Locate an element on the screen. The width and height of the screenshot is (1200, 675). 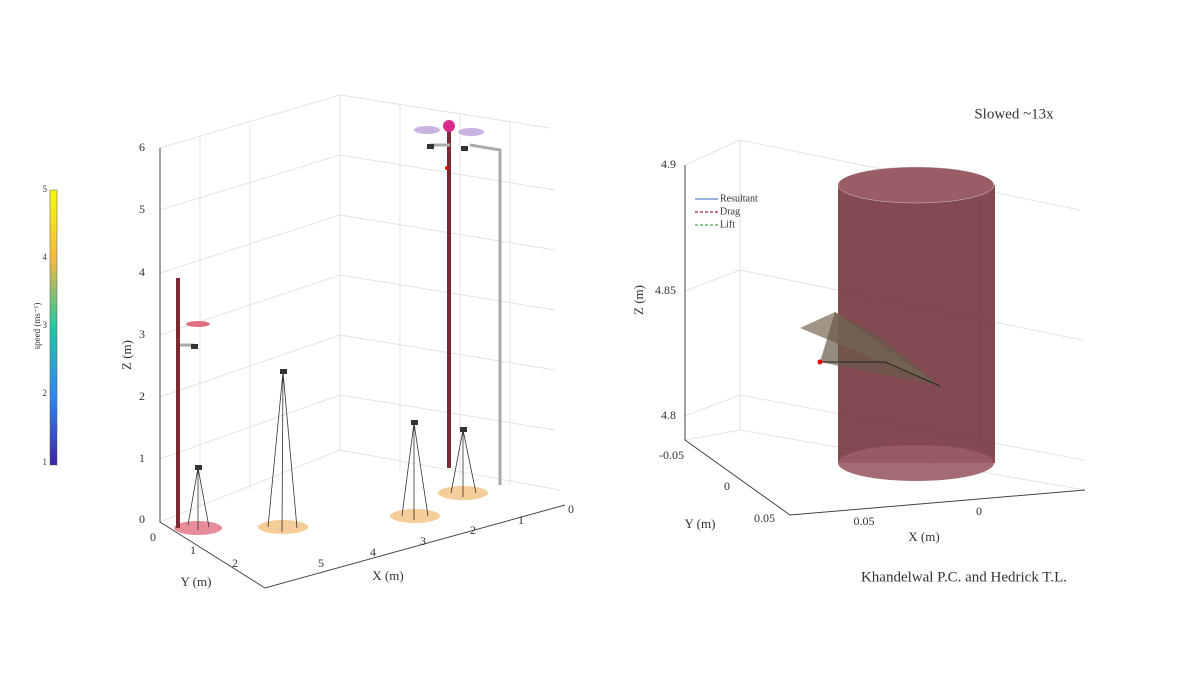
y-tick-label: -0.05 is located at coordinates (671, 455).